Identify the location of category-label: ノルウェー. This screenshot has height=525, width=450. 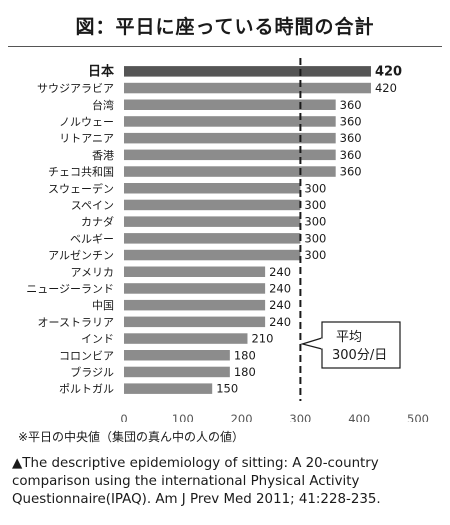
(86, 121).